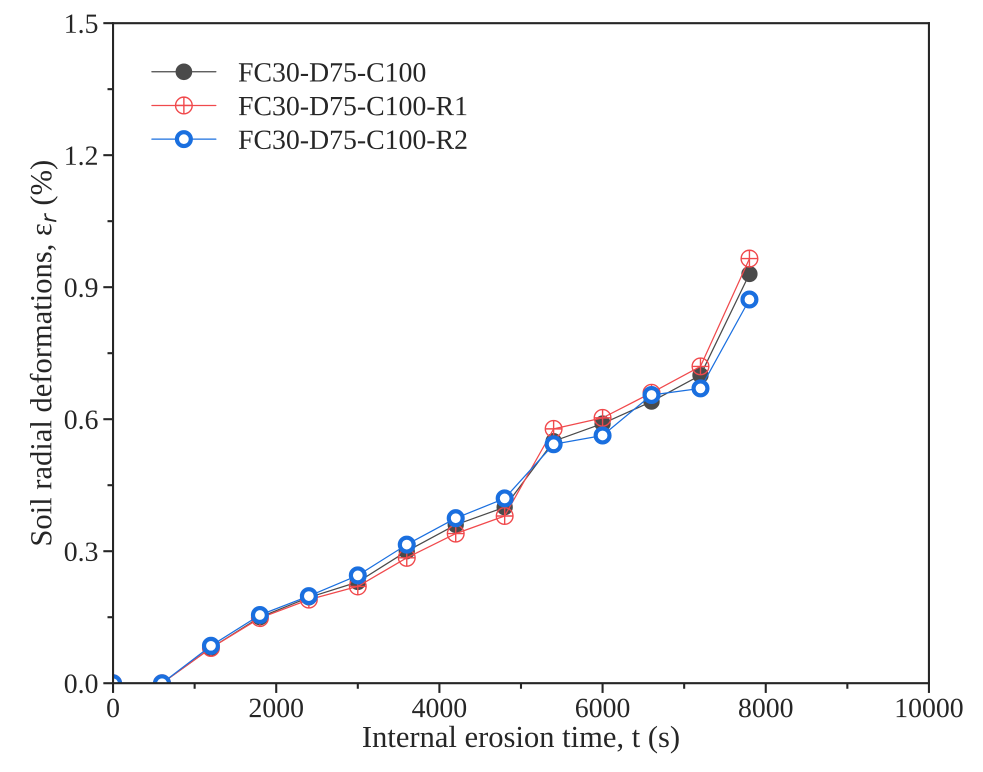 The image size is (983, 772). Describe the element at coordinates (81, 156) in the screenshot. I see `y-tick-label: 1.2` at that location.